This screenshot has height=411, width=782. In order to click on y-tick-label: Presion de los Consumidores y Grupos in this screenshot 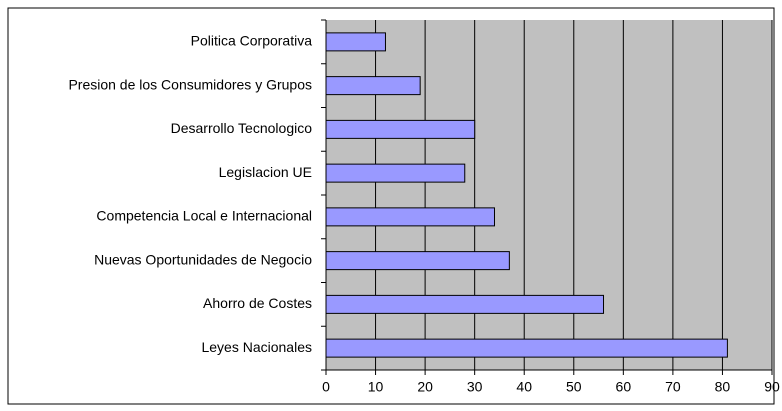, I will do `click(190, 84)`.